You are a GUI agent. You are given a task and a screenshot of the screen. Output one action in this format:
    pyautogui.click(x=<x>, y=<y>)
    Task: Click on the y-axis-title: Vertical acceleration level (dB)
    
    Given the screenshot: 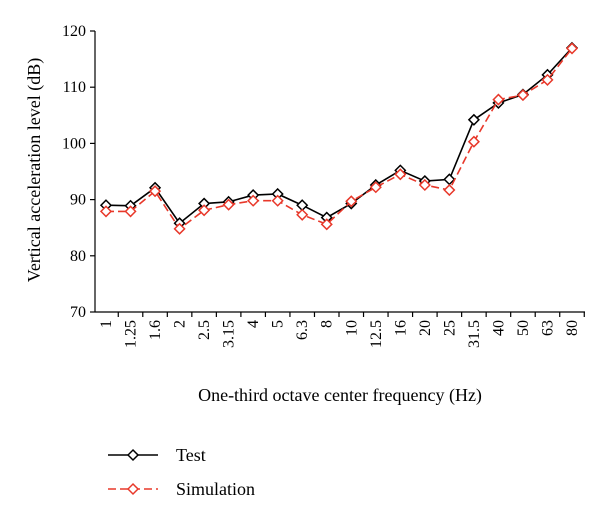 What is the action you would take?
    pyautogui.click(x=34, y=170)
    